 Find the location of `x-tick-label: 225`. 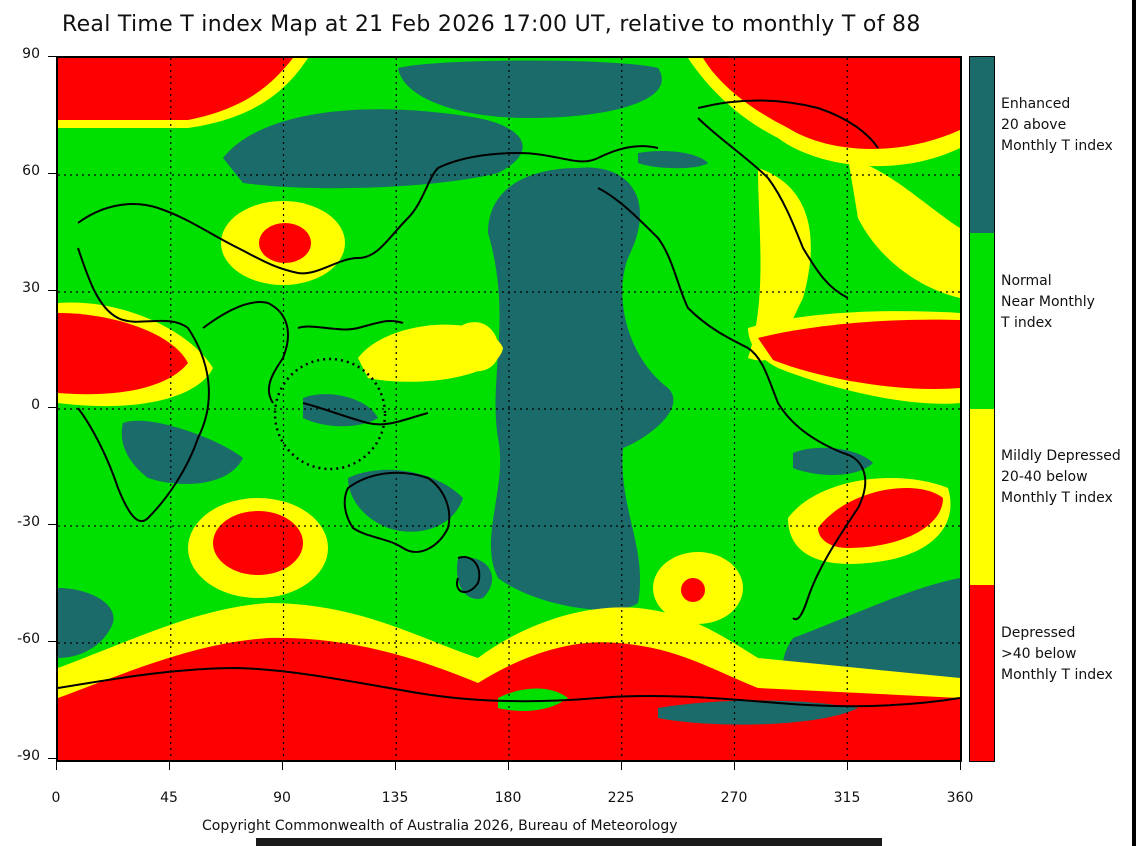

x-tick-label: 225 is located at coordinates (621, 798).